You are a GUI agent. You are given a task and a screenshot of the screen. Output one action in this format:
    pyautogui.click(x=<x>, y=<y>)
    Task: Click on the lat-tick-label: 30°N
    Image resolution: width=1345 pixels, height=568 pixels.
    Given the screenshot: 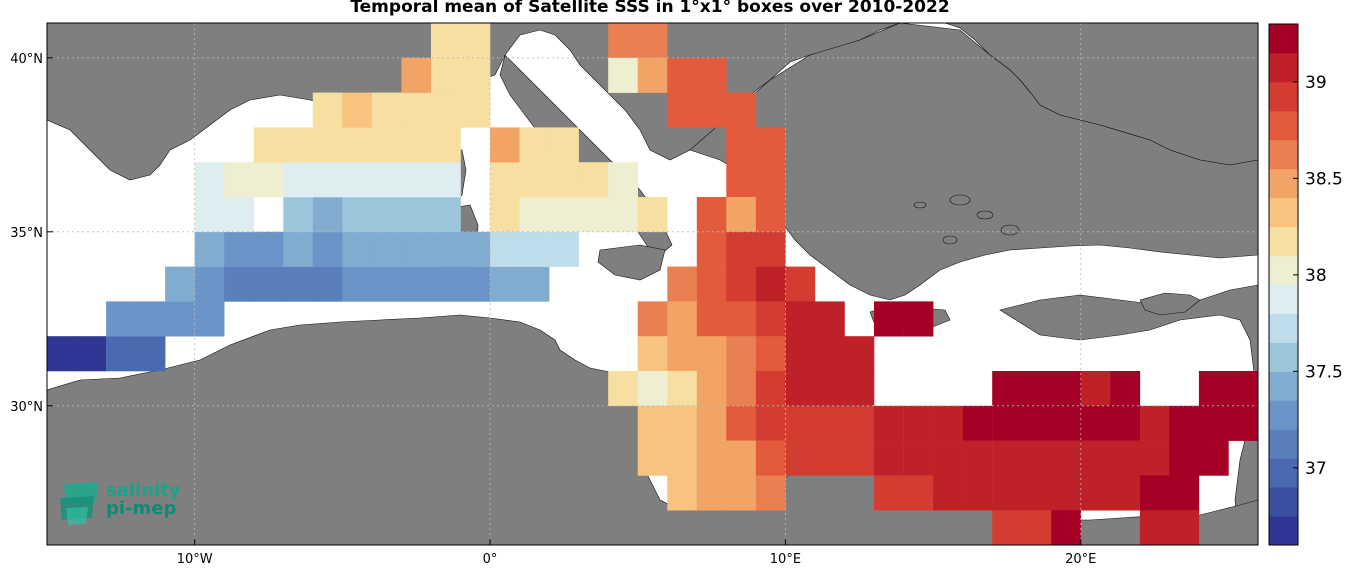 What is the action you would take?
    pyautogui.click(x=26, y=407)
    